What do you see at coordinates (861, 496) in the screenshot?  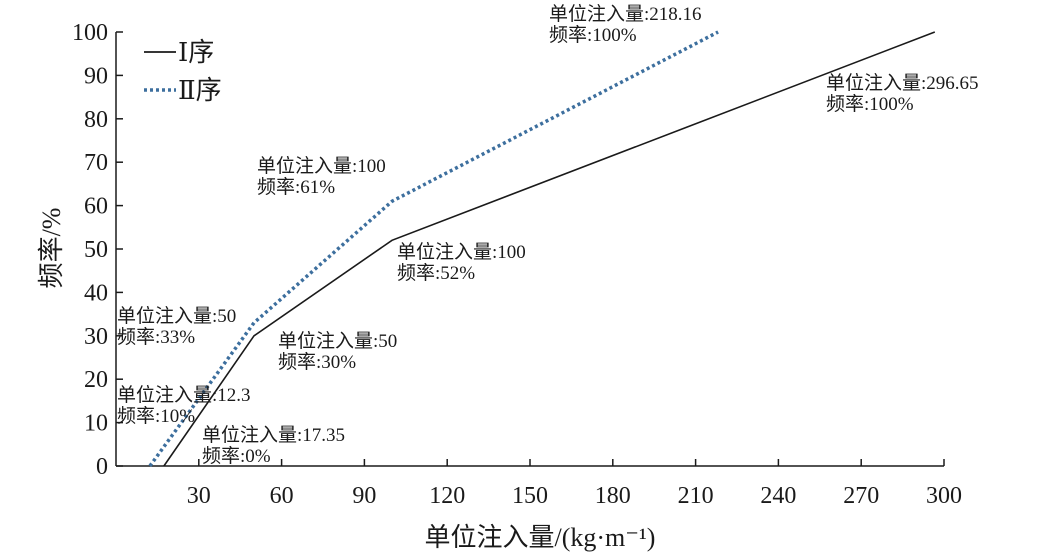 I see `x-tick-label: 270` at bounding box center [861, 496].